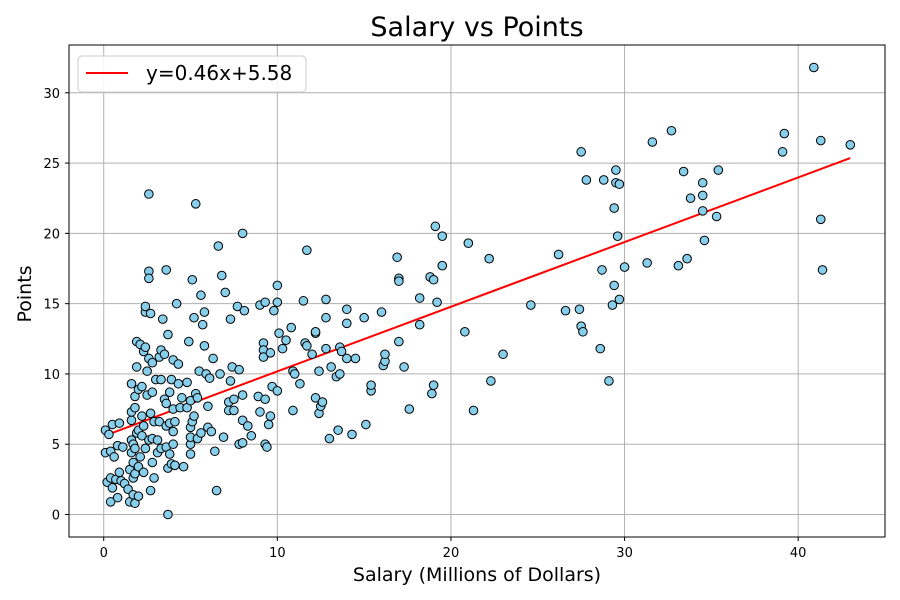 The image size is (900, 600). Describe the element at coordinates (798, 553) in the screenshot. I see `x-tick-label: 40` at that location.